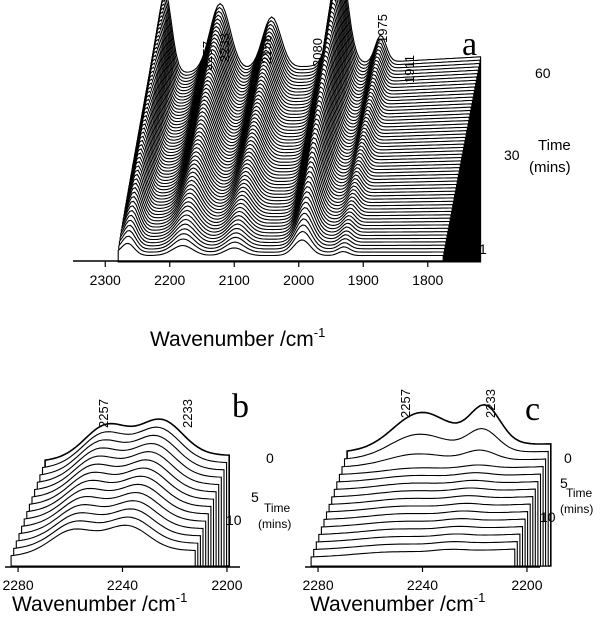 The height and width of the screenshot is (623, 606). What do you see at coordinates (187, 413) in the screenshot?
I see `panel-b-peak-label-1: 2233` at bounding box center [187, 413].